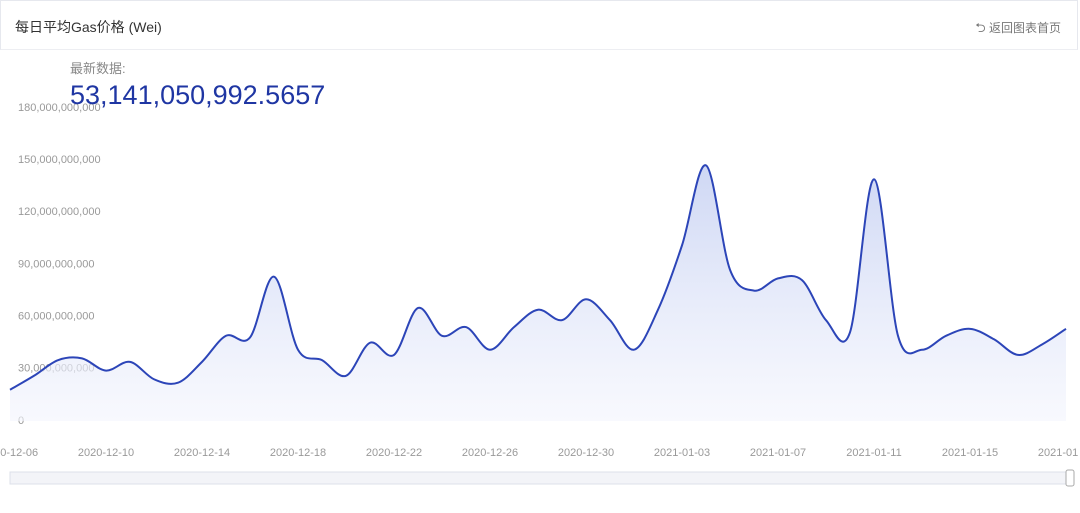 This screenshot has width=1080, height=513. Describe the element at coordinates (540, 478) in the screenshot. I see `zoom-slider` at that location.